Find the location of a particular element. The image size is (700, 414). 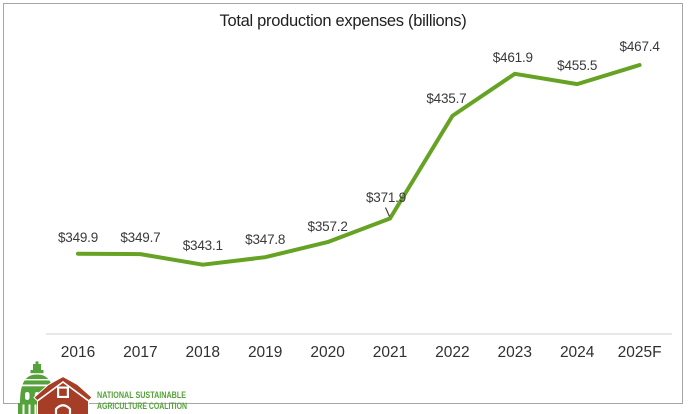

data-label: $371.9 is located at coordinates (386, 198).